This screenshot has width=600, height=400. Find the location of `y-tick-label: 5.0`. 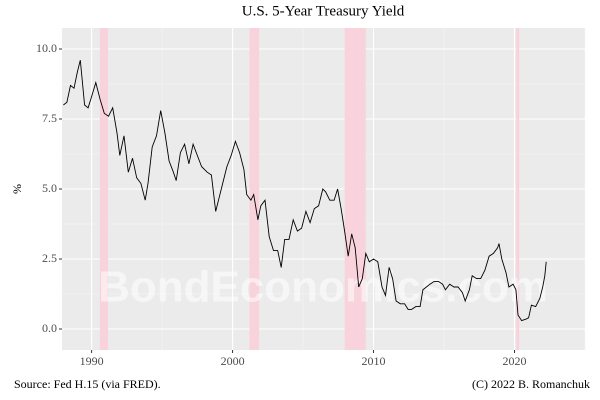

y-tick-label: 5.0 is located at coordinates (49, 188).